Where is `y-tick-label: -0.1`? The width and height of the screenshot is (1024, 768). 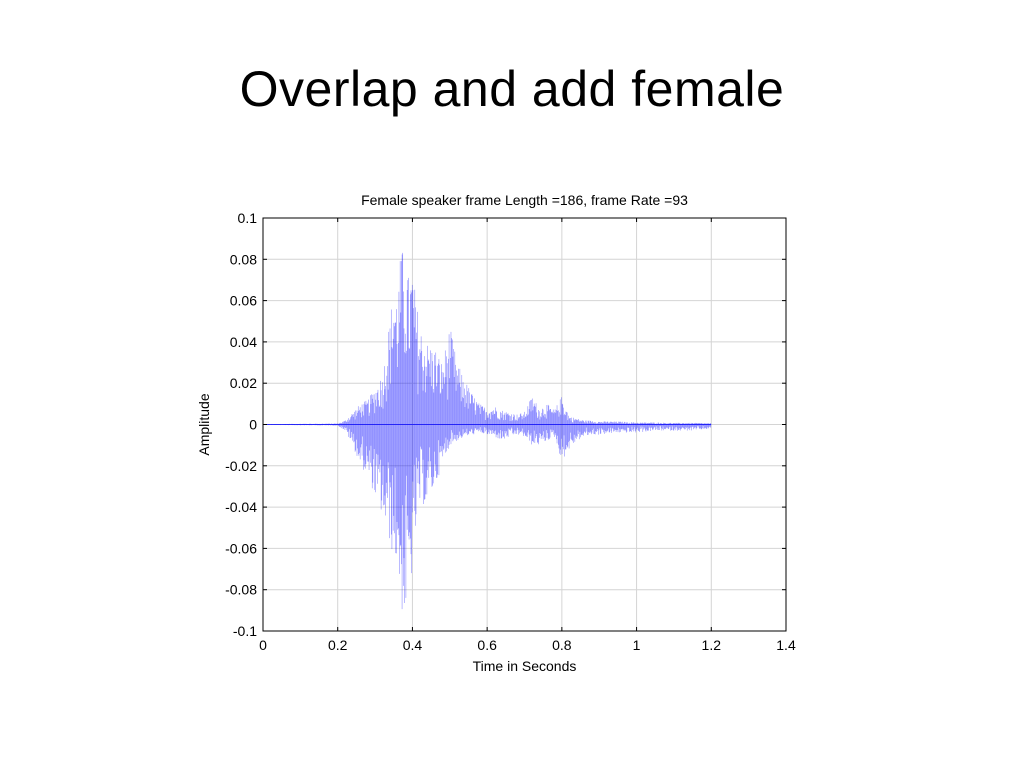 y-tick-label: -0.1 is located at coordinates (245, 631).